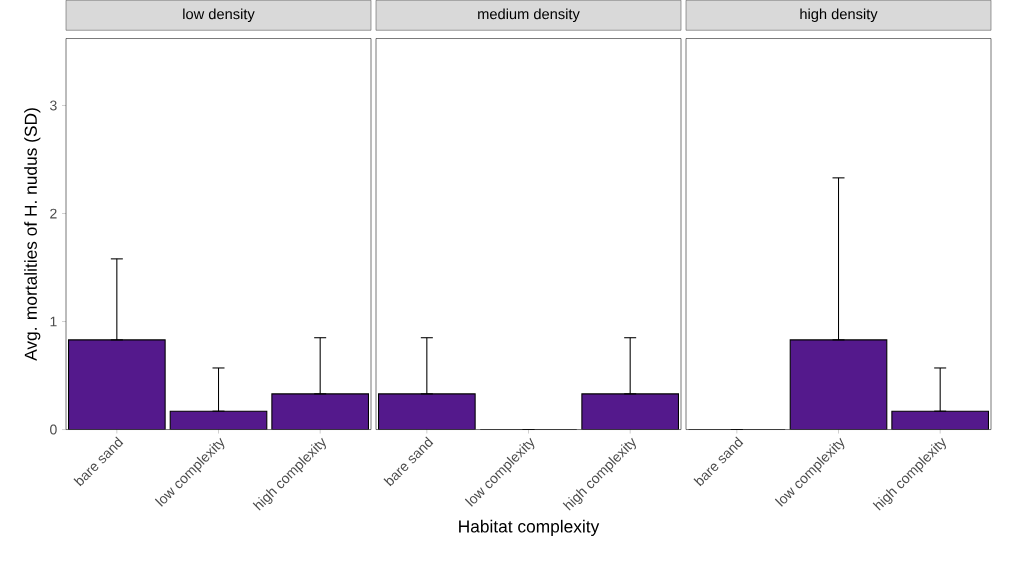 The width and height of the screenshot is (1013, 565). I want to click on x-axis-title: Habitat complexity, so click(529, 528).